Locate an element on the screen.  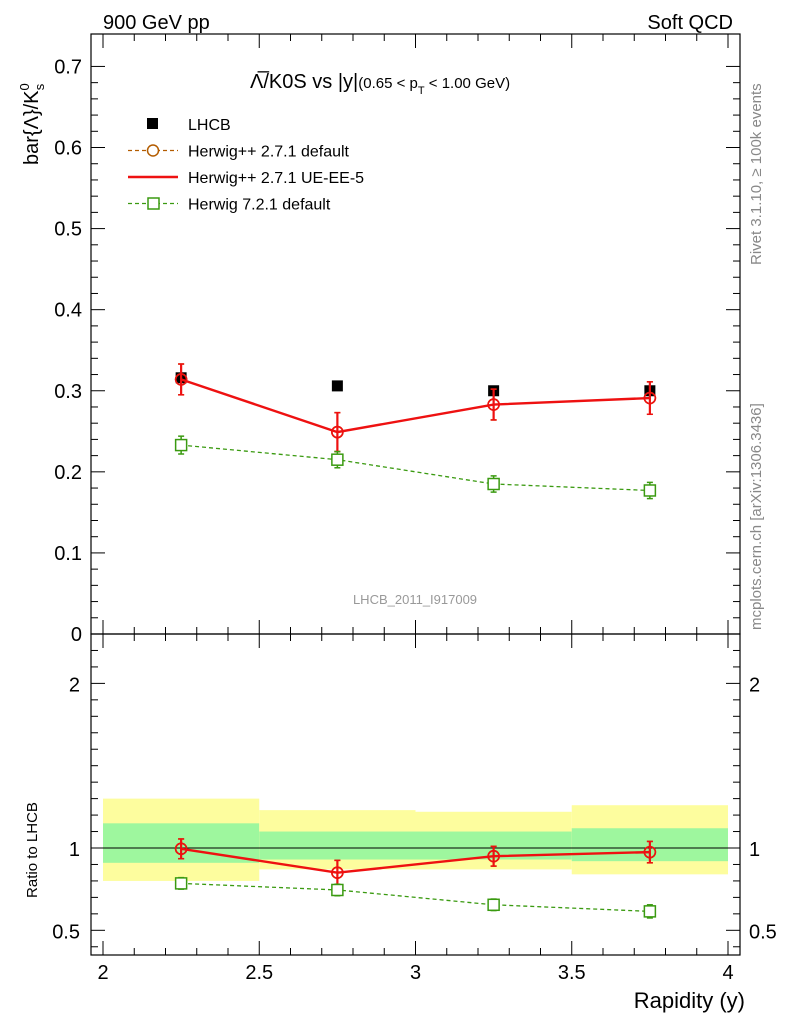
ratio-line-herwig7 is located at coordinates (415, 897).